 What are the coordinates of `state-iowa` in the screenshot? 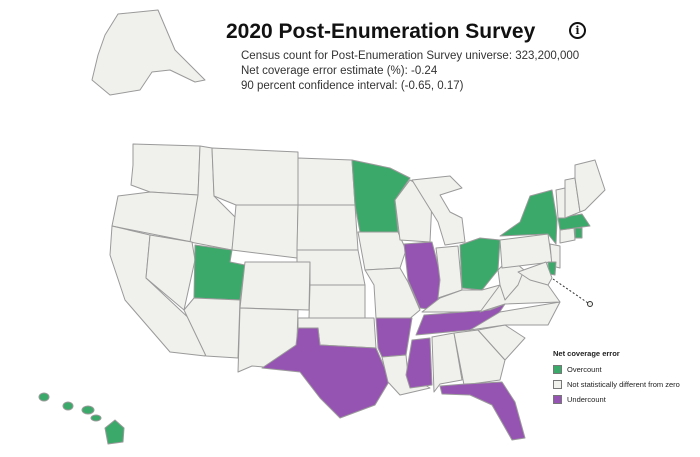 It's located at (382, 251).